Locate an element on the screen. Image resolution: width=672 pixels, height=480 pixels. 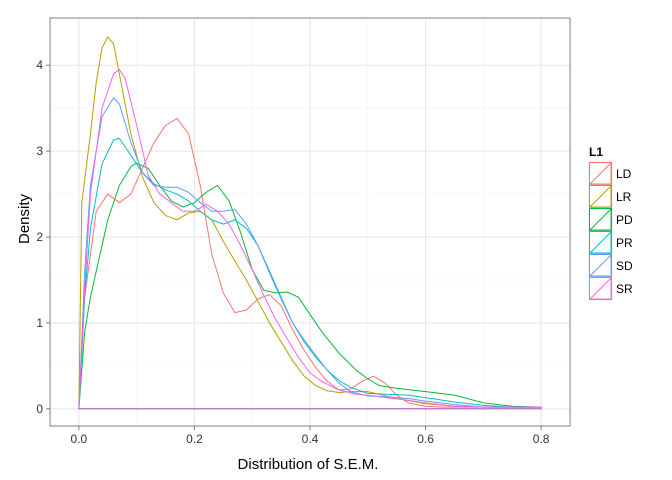
y-tick-label: 3 is located at coordinates (39, 151).